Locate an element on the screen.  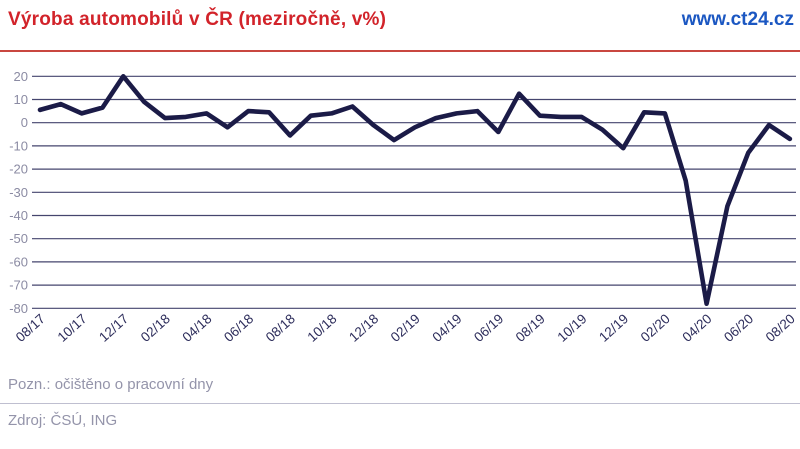
site-url-link: www.ct24.cz is located at coordinates (737, 19).